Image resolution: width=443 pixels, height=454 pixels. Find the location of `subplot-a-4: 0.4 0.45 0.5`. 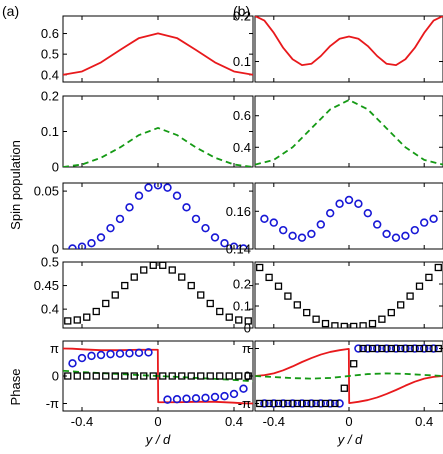

subplot-a-4: 0.4 0.45 0.5 is located at coordinates (144, 292).